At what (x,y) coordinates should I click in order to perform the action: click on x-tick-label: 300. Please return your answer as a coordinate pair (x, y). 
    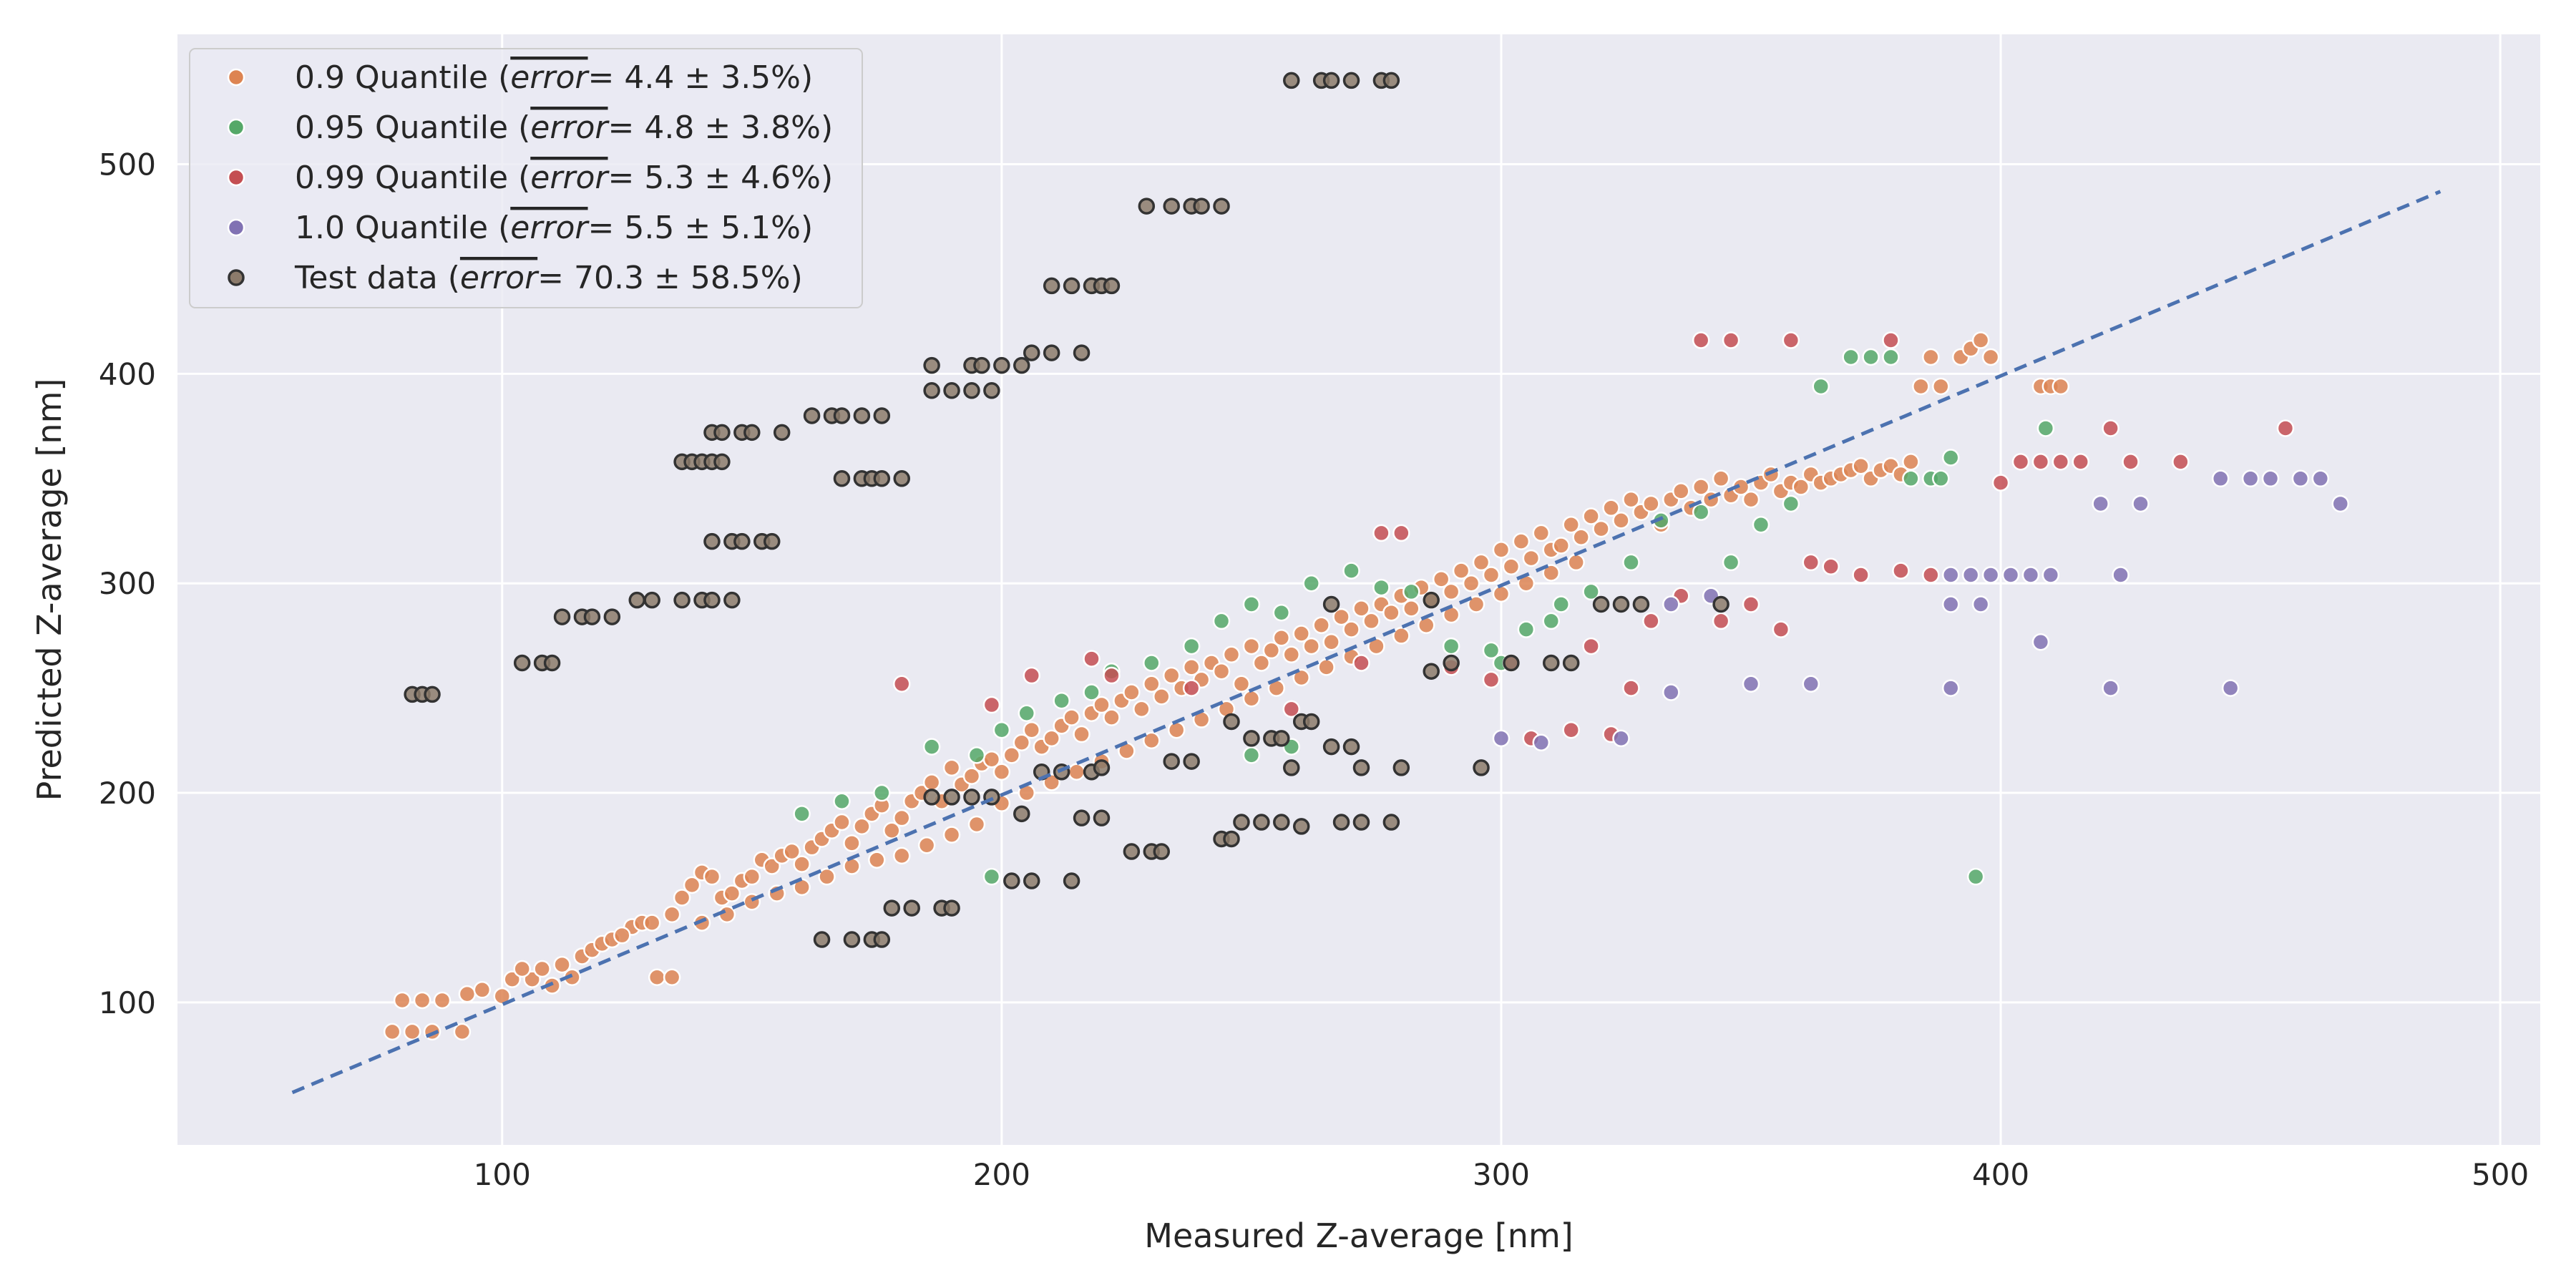
    Looking at the image, I should click on (1501, 1174).